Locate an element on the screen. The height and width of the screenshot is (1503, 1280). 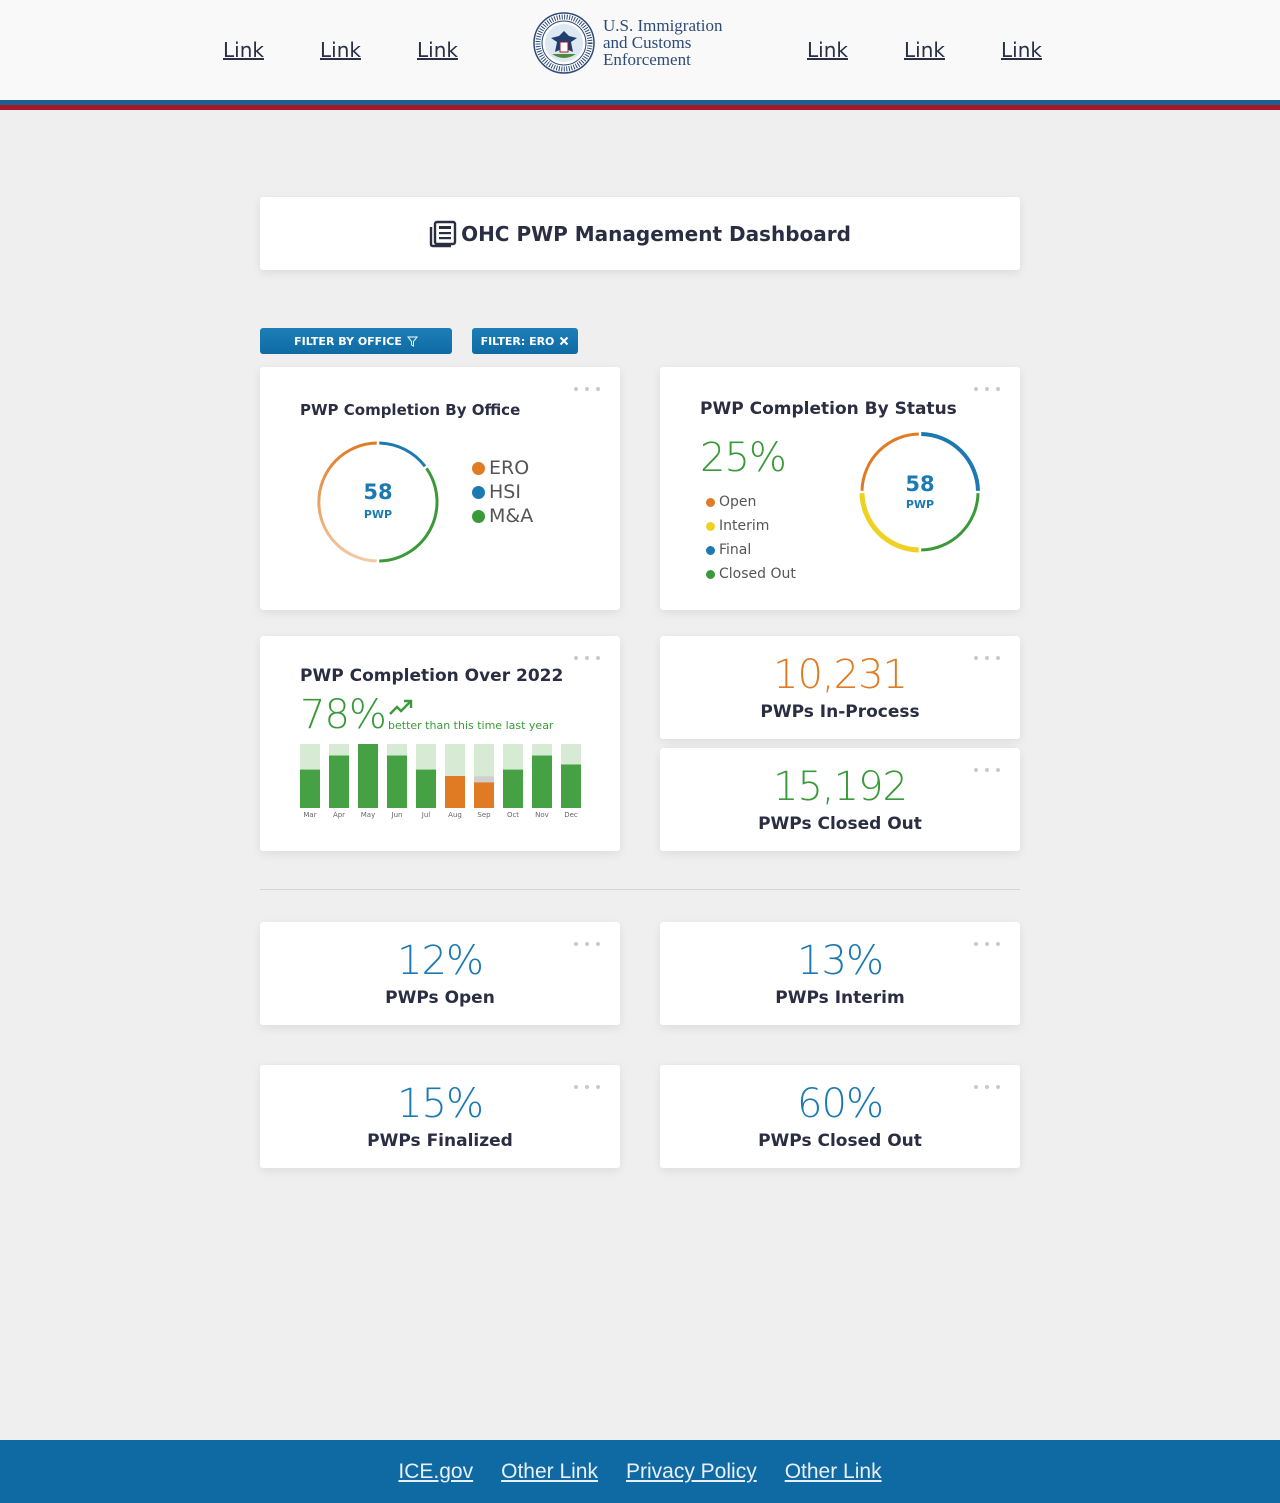
bar-dec is located at coordinates (571, 786).